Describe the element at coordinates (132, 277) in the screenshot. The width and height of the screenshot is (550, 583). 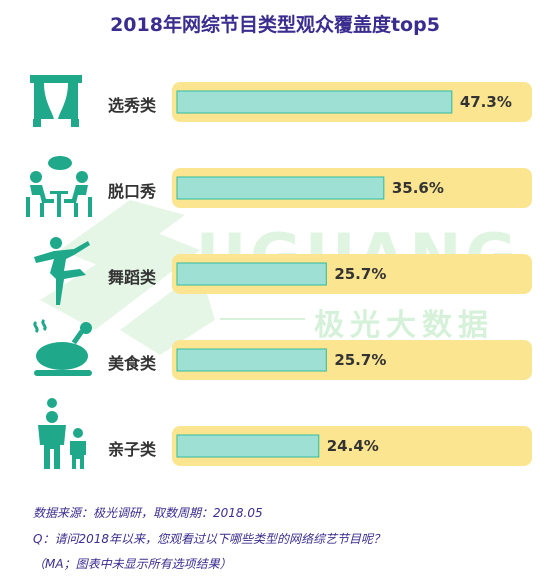
I see `category-label: 舞蹈类` at that location.